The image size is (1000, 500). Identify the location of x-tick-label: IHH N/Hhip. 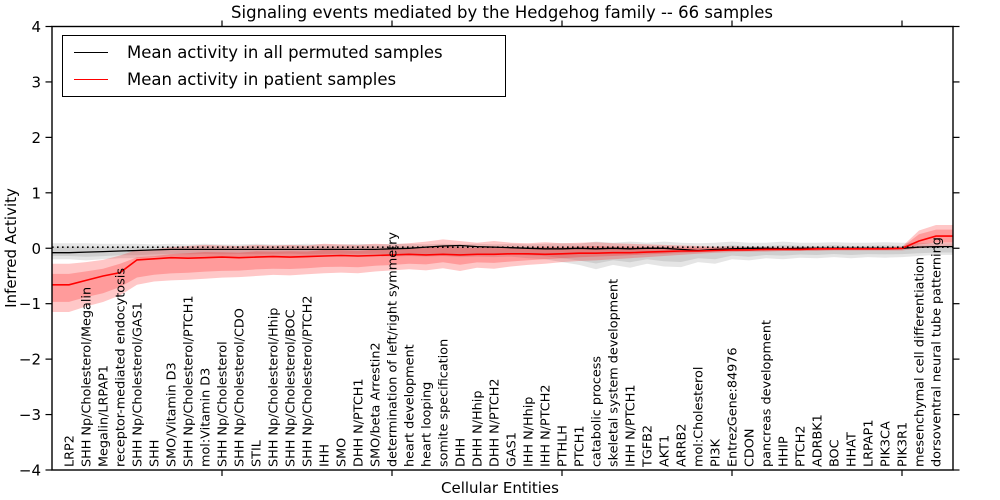
(529, 432).